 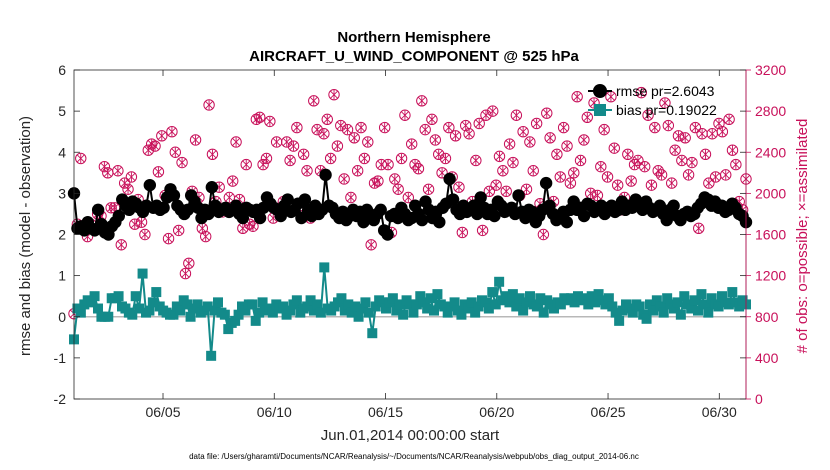 I want to click on x-tick-label: 06/20, so click(x=496, y=412).